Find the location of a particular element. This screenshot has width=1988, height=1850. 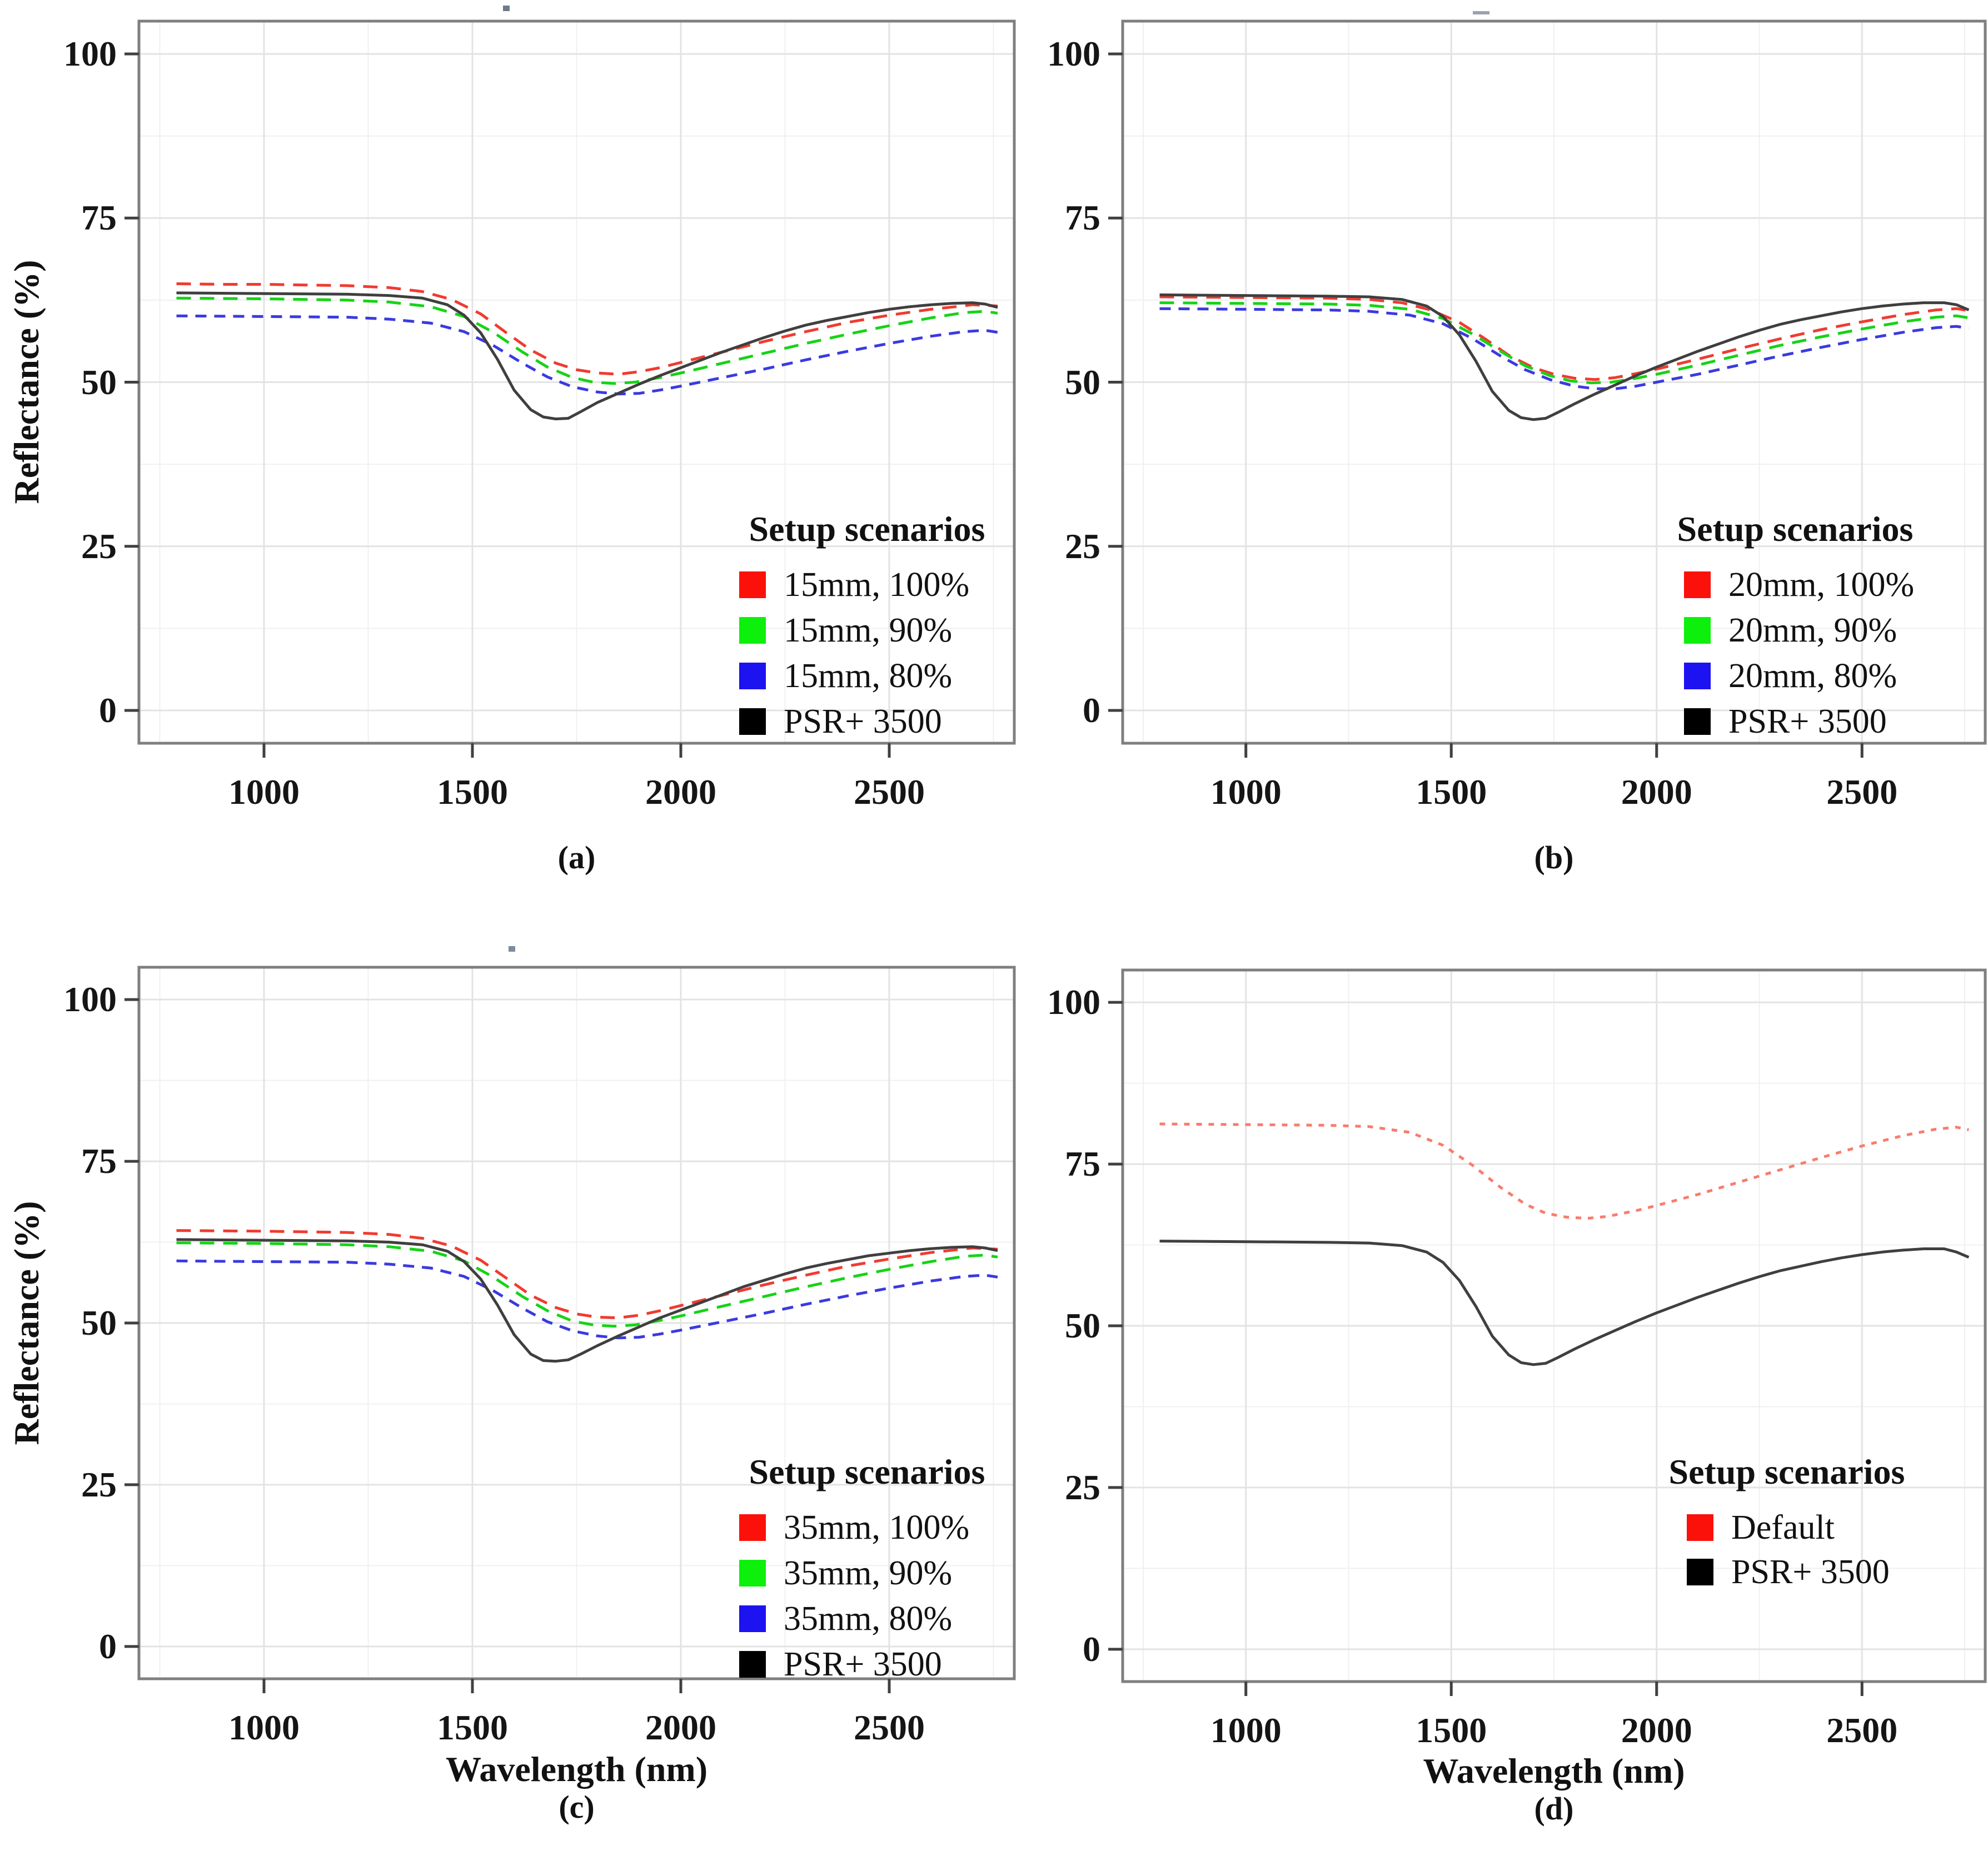

legend-item-label: 15mm, 100% is located at coordinates (877, 585).